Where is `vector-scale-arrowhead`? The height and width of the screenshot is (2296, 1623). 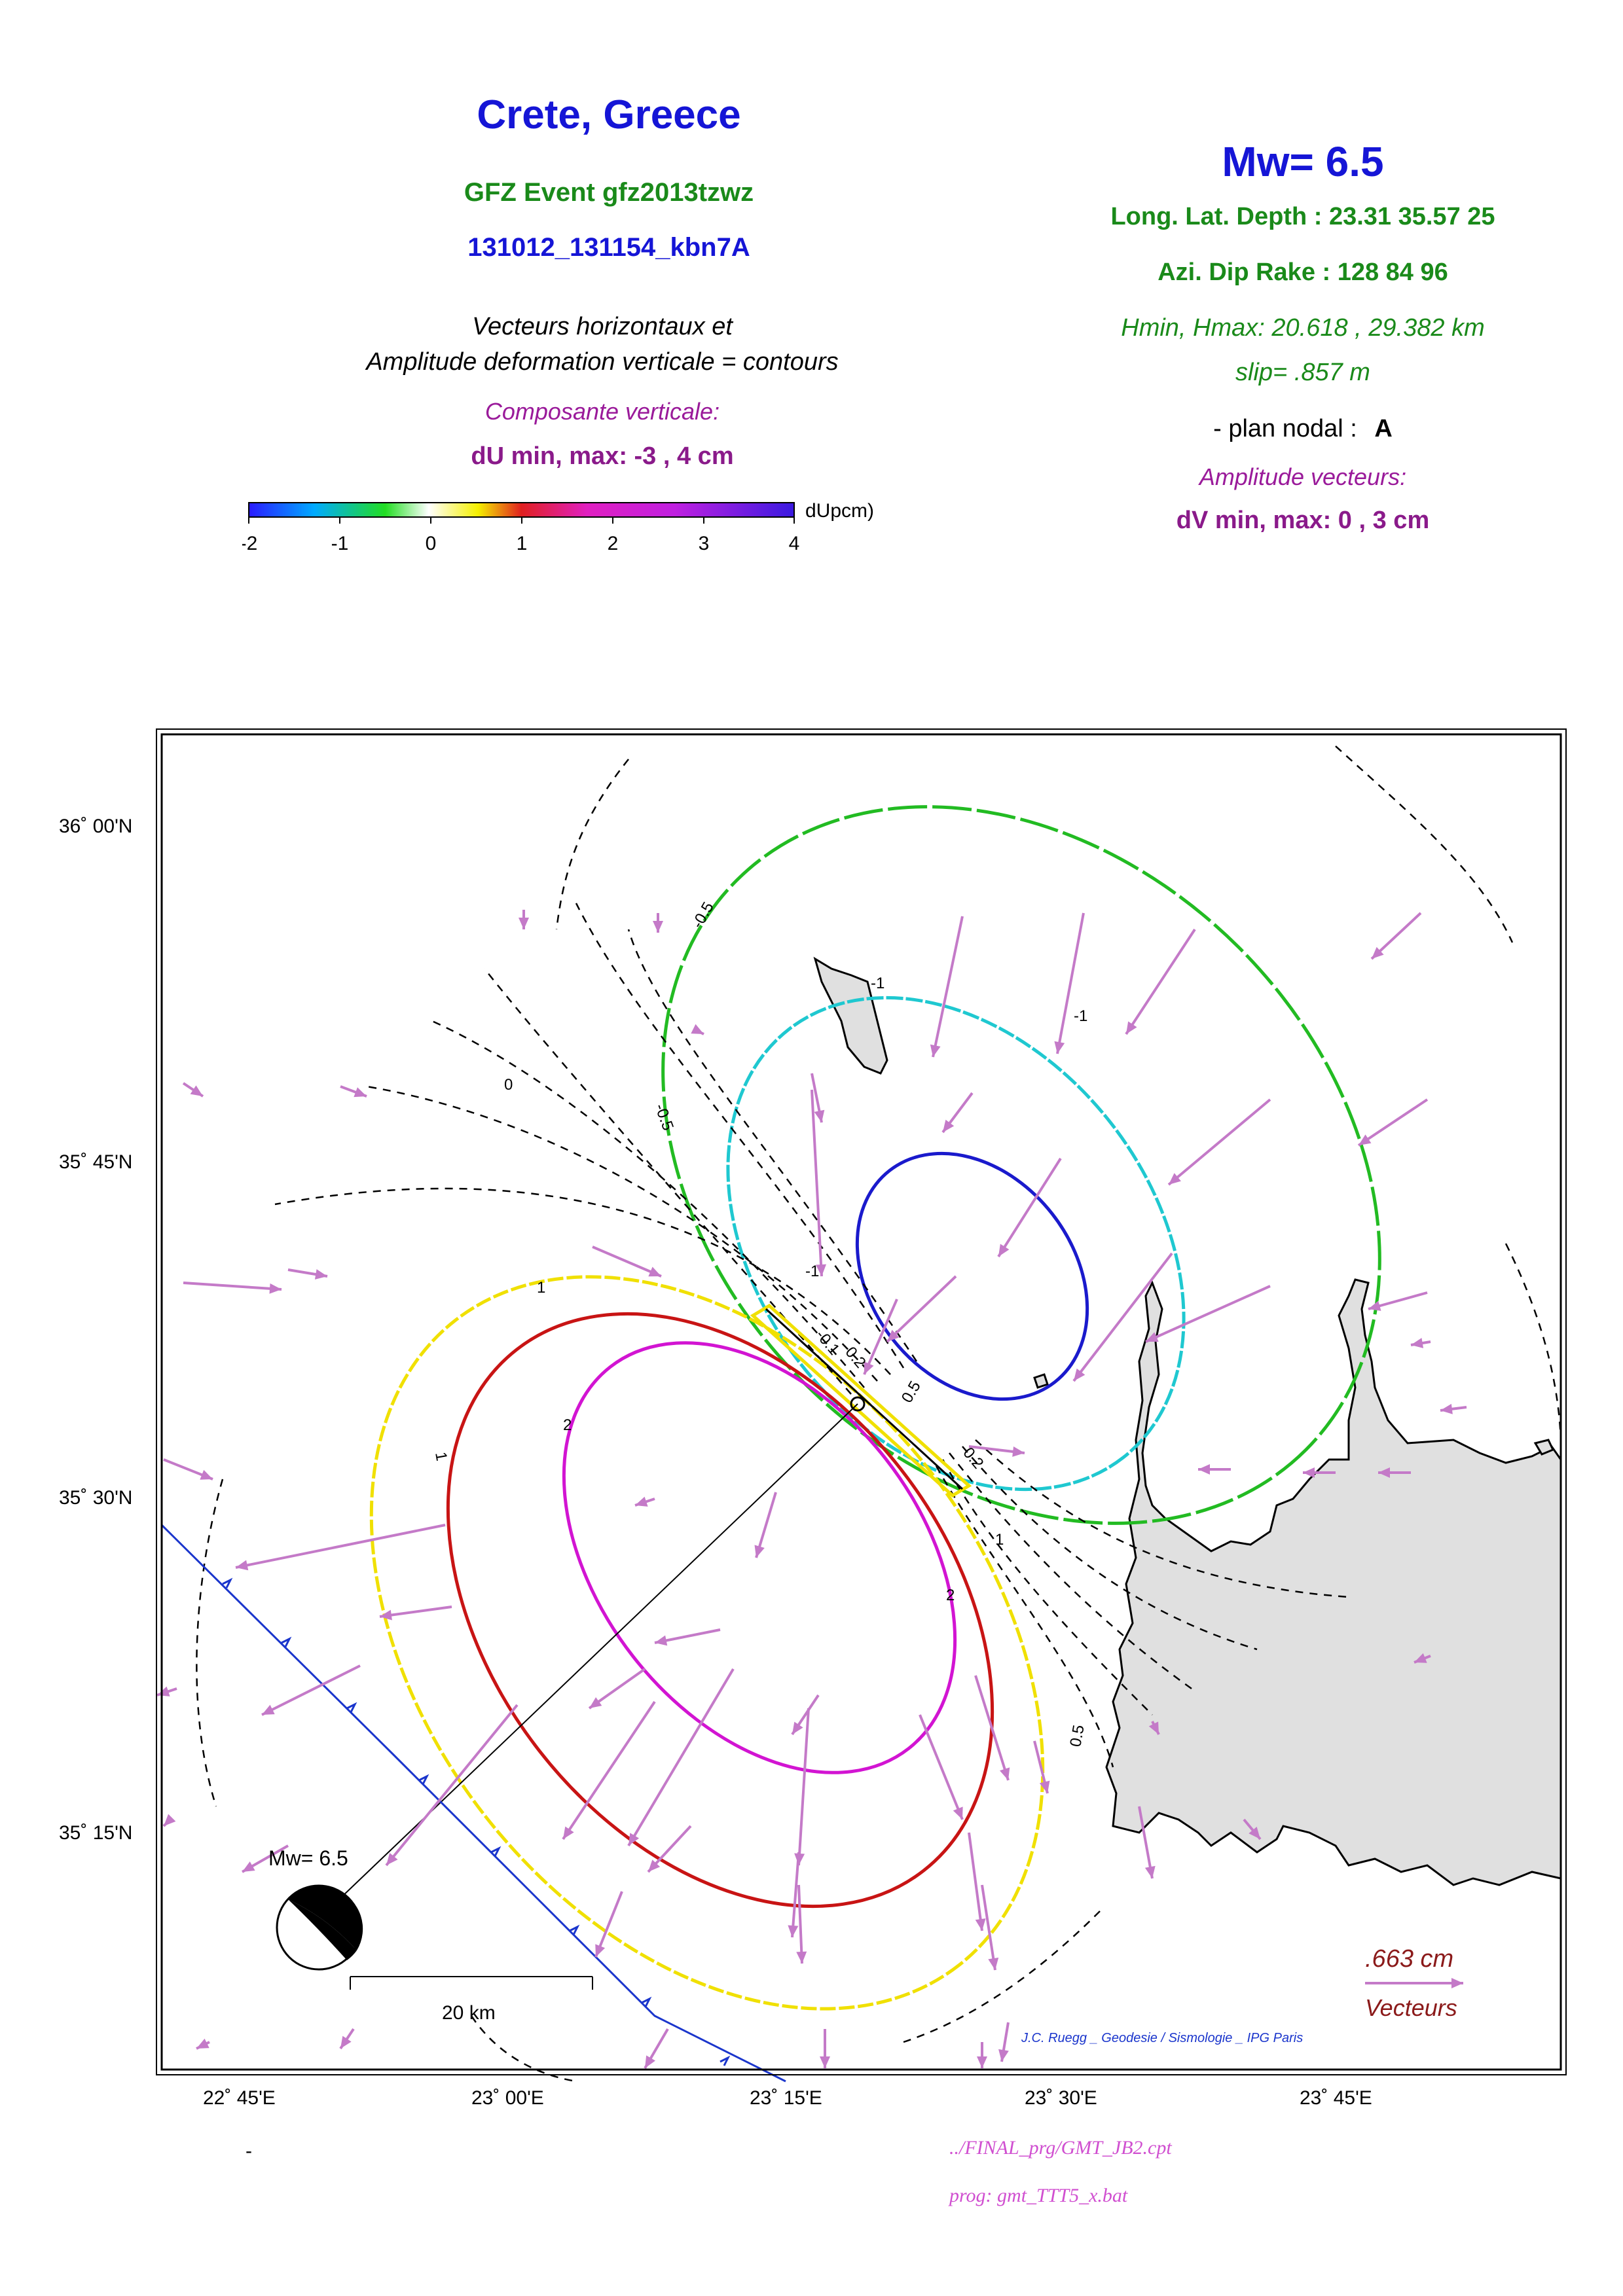
vector-scale-arrowhead is located at coordinates (1457, 1983).